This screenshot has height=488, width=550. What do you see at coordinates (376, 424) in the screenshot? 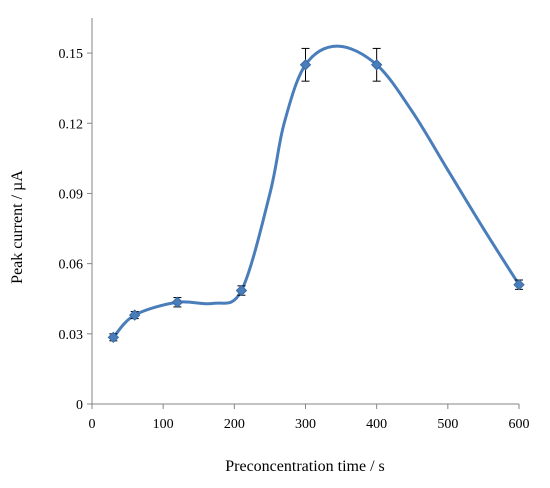
I see `x-tick-label: 400` at bounding box center [376, 424].